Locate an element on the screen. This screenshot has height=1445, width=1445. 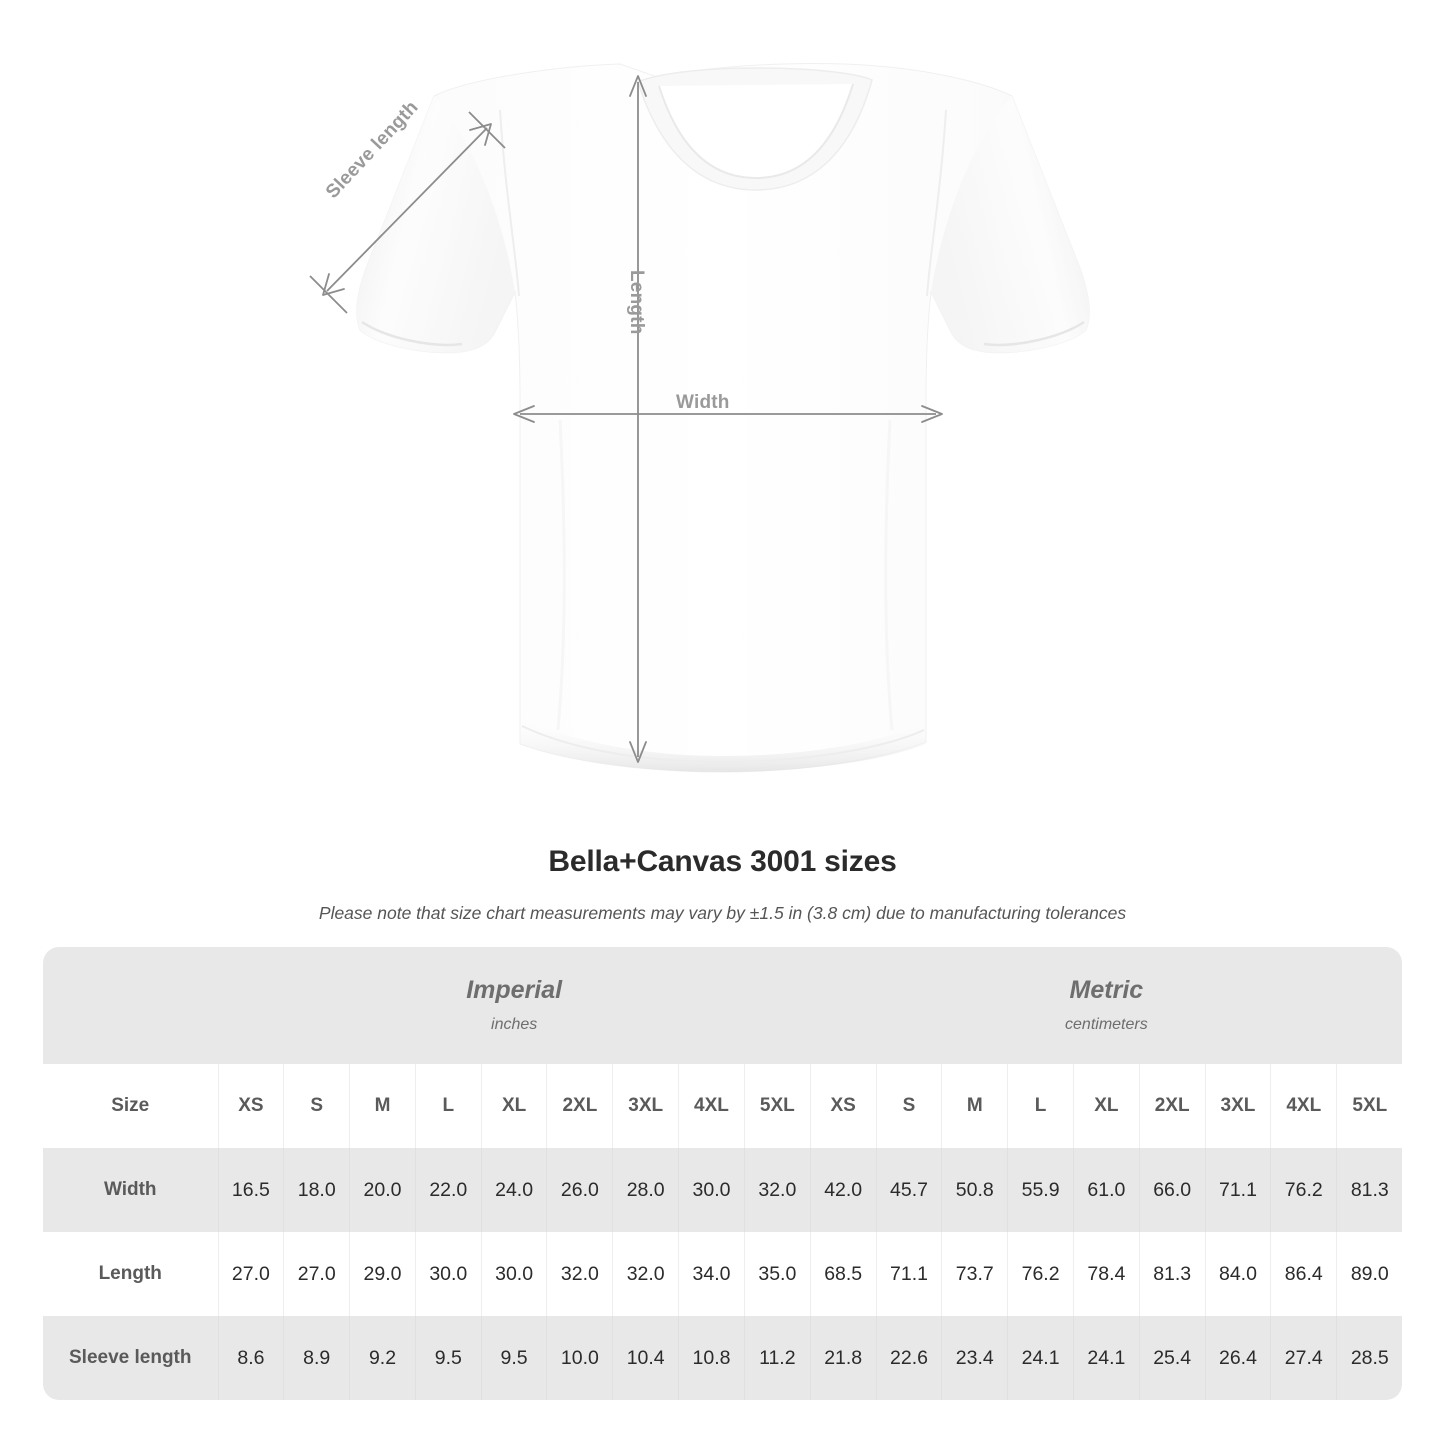
unit-imperial-cell: Imperial inches is located at coordinates (514, 1005).